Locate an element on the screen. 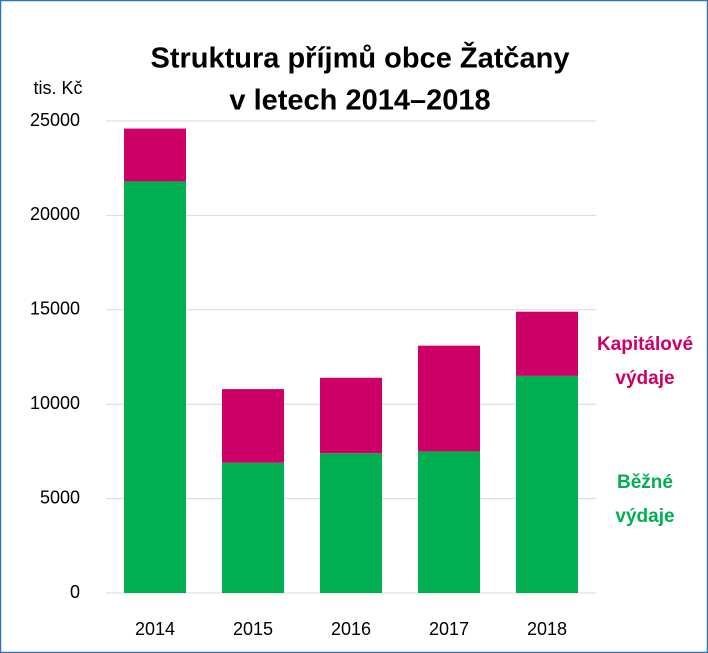 The width and height of the screenshot is (708, 653). legend-label: Kapitálové výdaje is located at coordinates (645, 361).